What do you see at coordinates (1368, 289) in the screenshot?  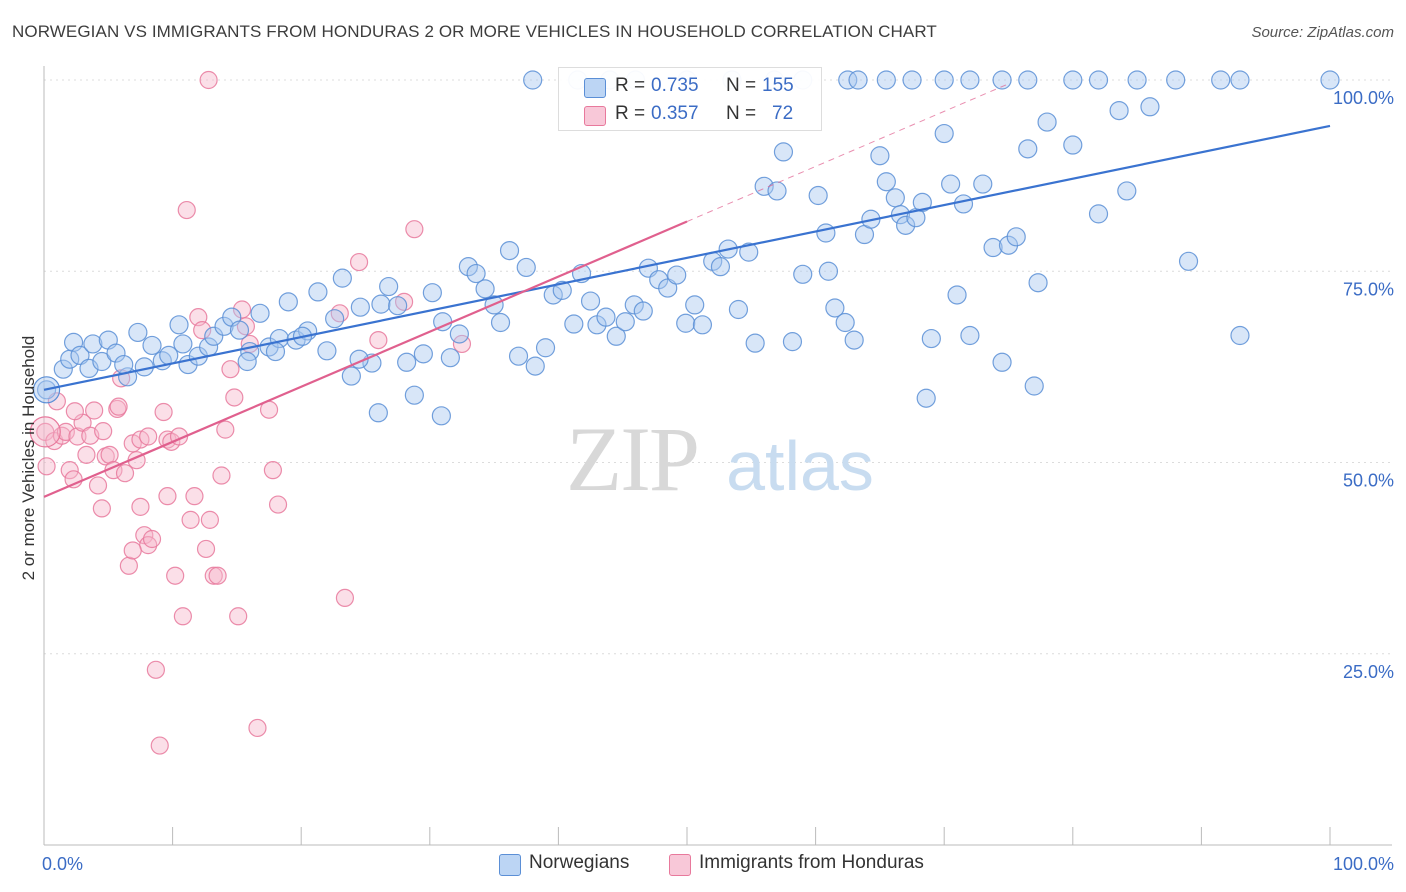 I see `y-tick-label: 75.0%` at bounding box center [1368, 289].